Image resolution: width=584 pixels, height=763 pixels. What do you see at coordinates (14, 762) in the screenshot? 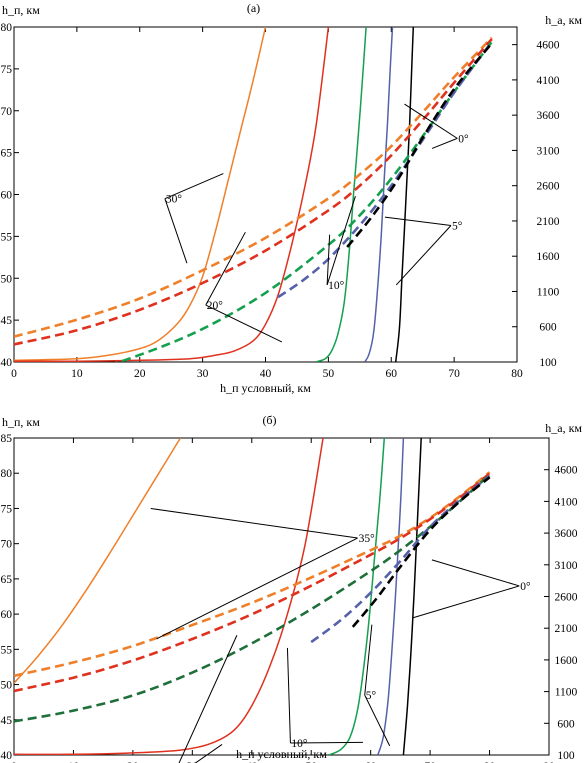
I see `x-tick-label: 0` at bounding box center [14, 762].